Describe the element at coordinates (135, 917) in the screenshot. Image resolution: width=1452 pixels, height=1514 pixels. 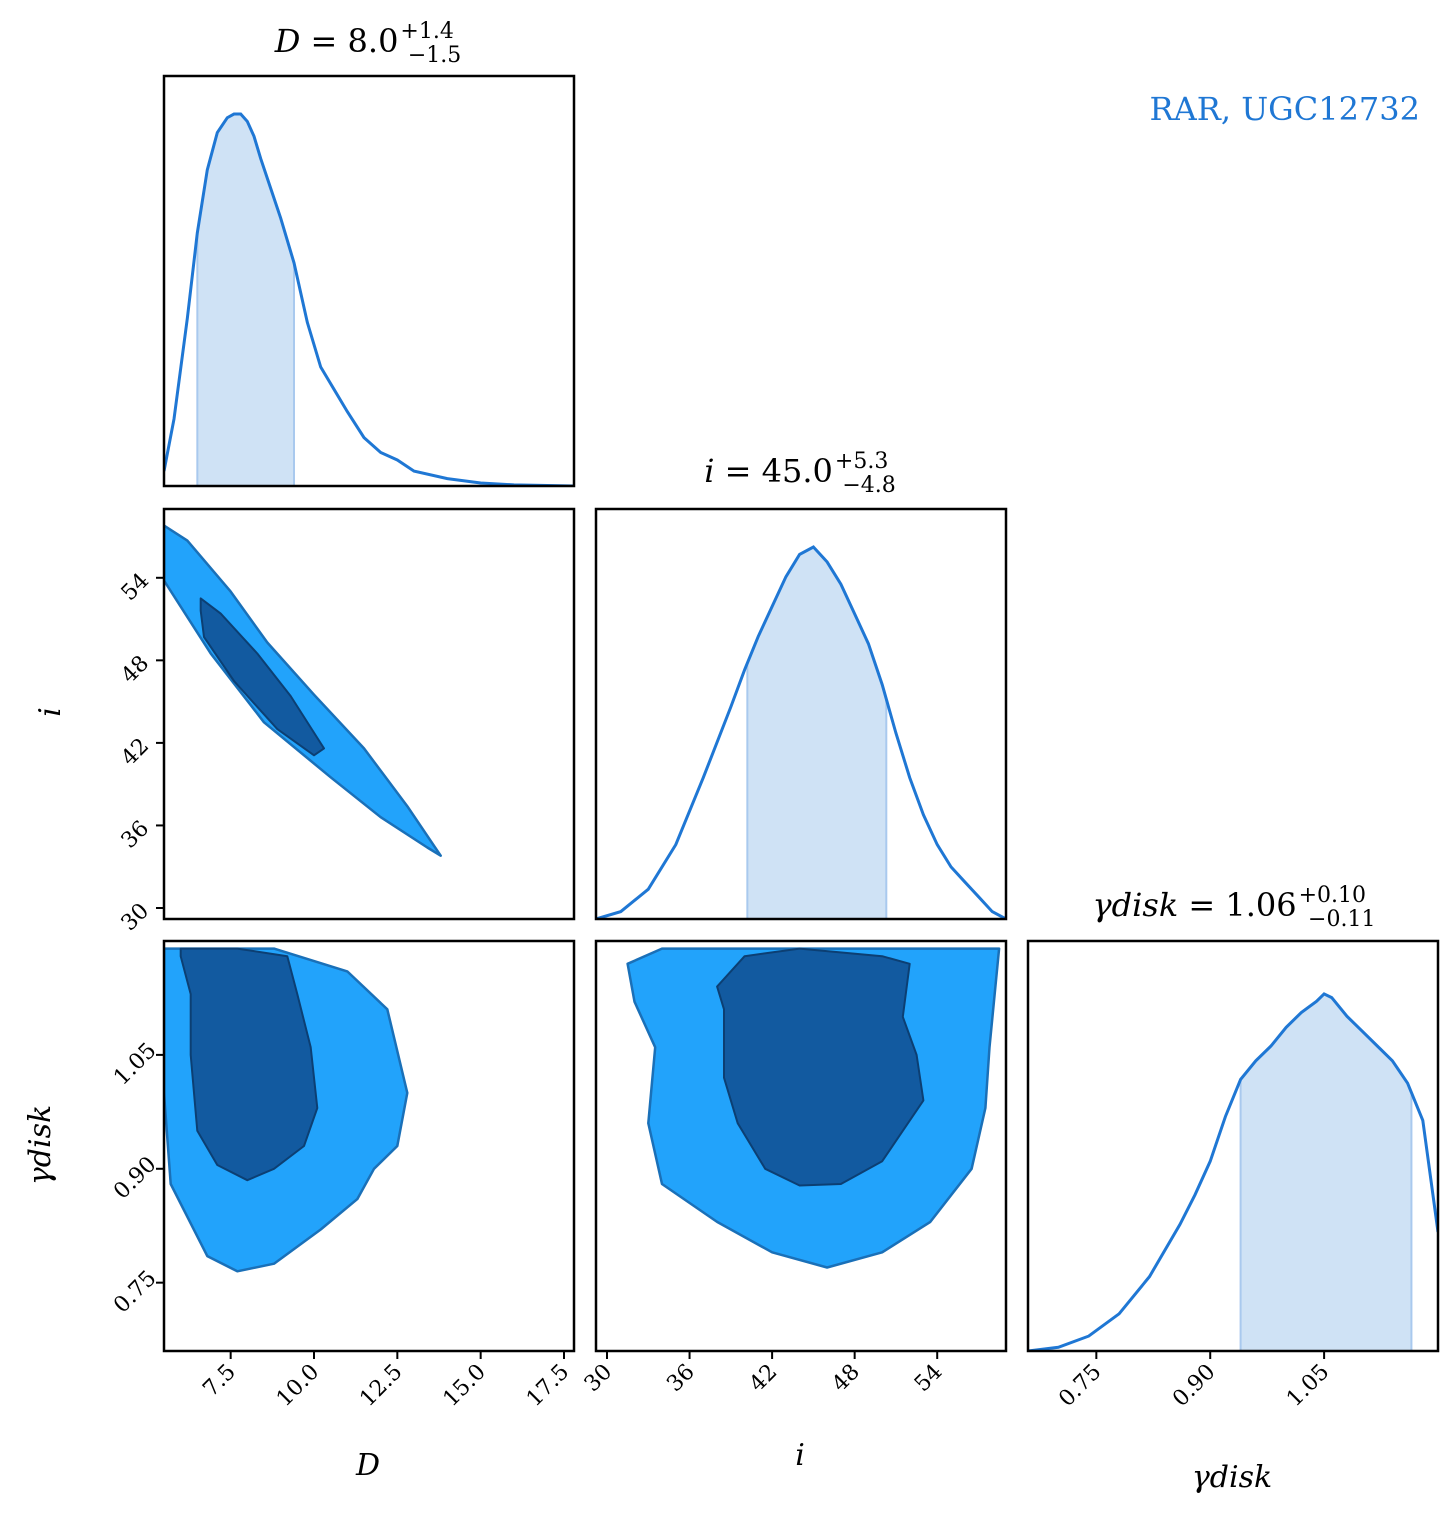
I see `y-tick-label: 30` at that location.